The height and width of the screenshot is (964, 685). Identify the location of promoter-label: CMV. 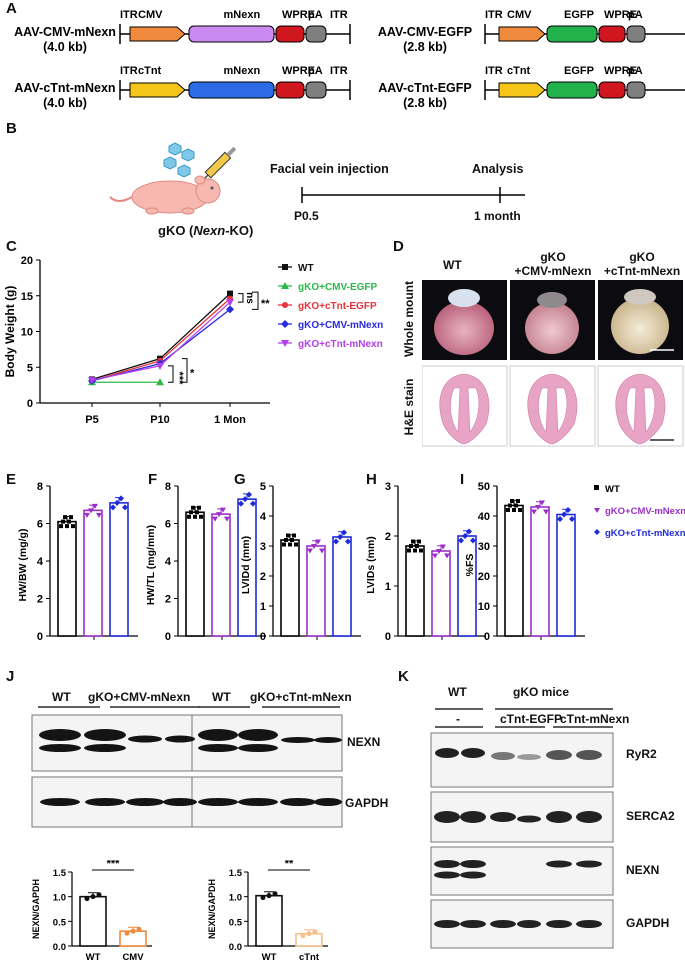
(150, 15).